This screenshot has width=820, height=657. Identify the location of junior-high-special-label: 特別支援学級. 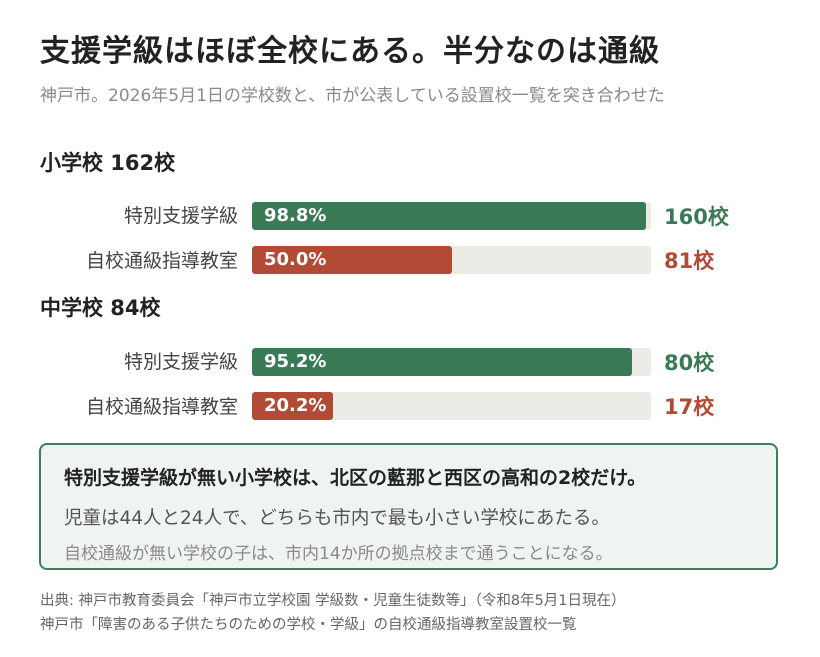
(180, 362).